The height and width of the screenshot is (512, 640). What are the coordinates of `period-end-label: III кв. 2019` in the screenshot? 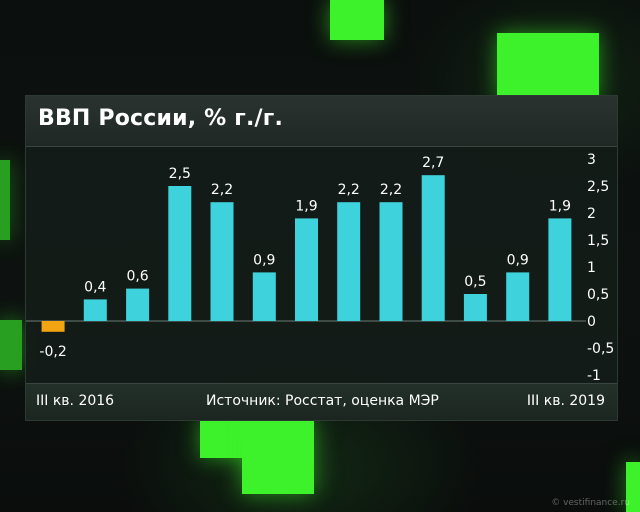 It's located at (565, 401).